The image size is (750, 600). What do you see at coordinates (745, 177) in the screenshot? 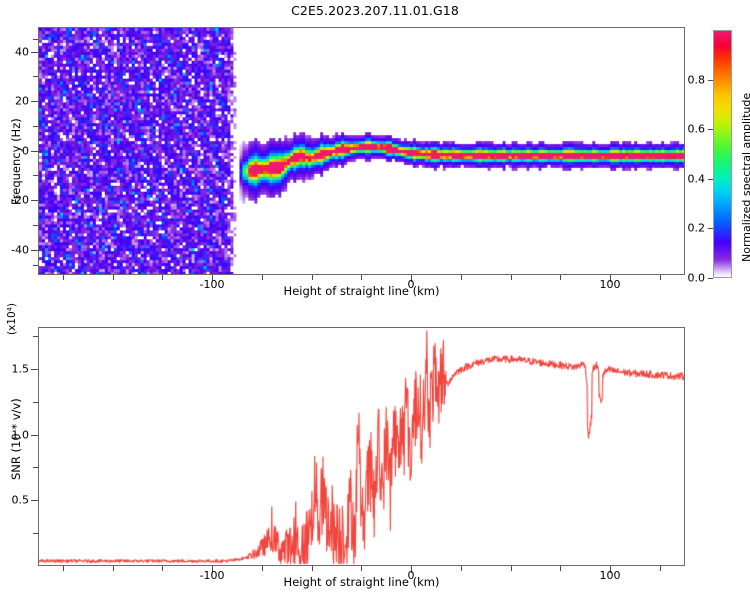
I see `colorbar-title: Normalized spectral amplitude` at bounding box center [745, 177].